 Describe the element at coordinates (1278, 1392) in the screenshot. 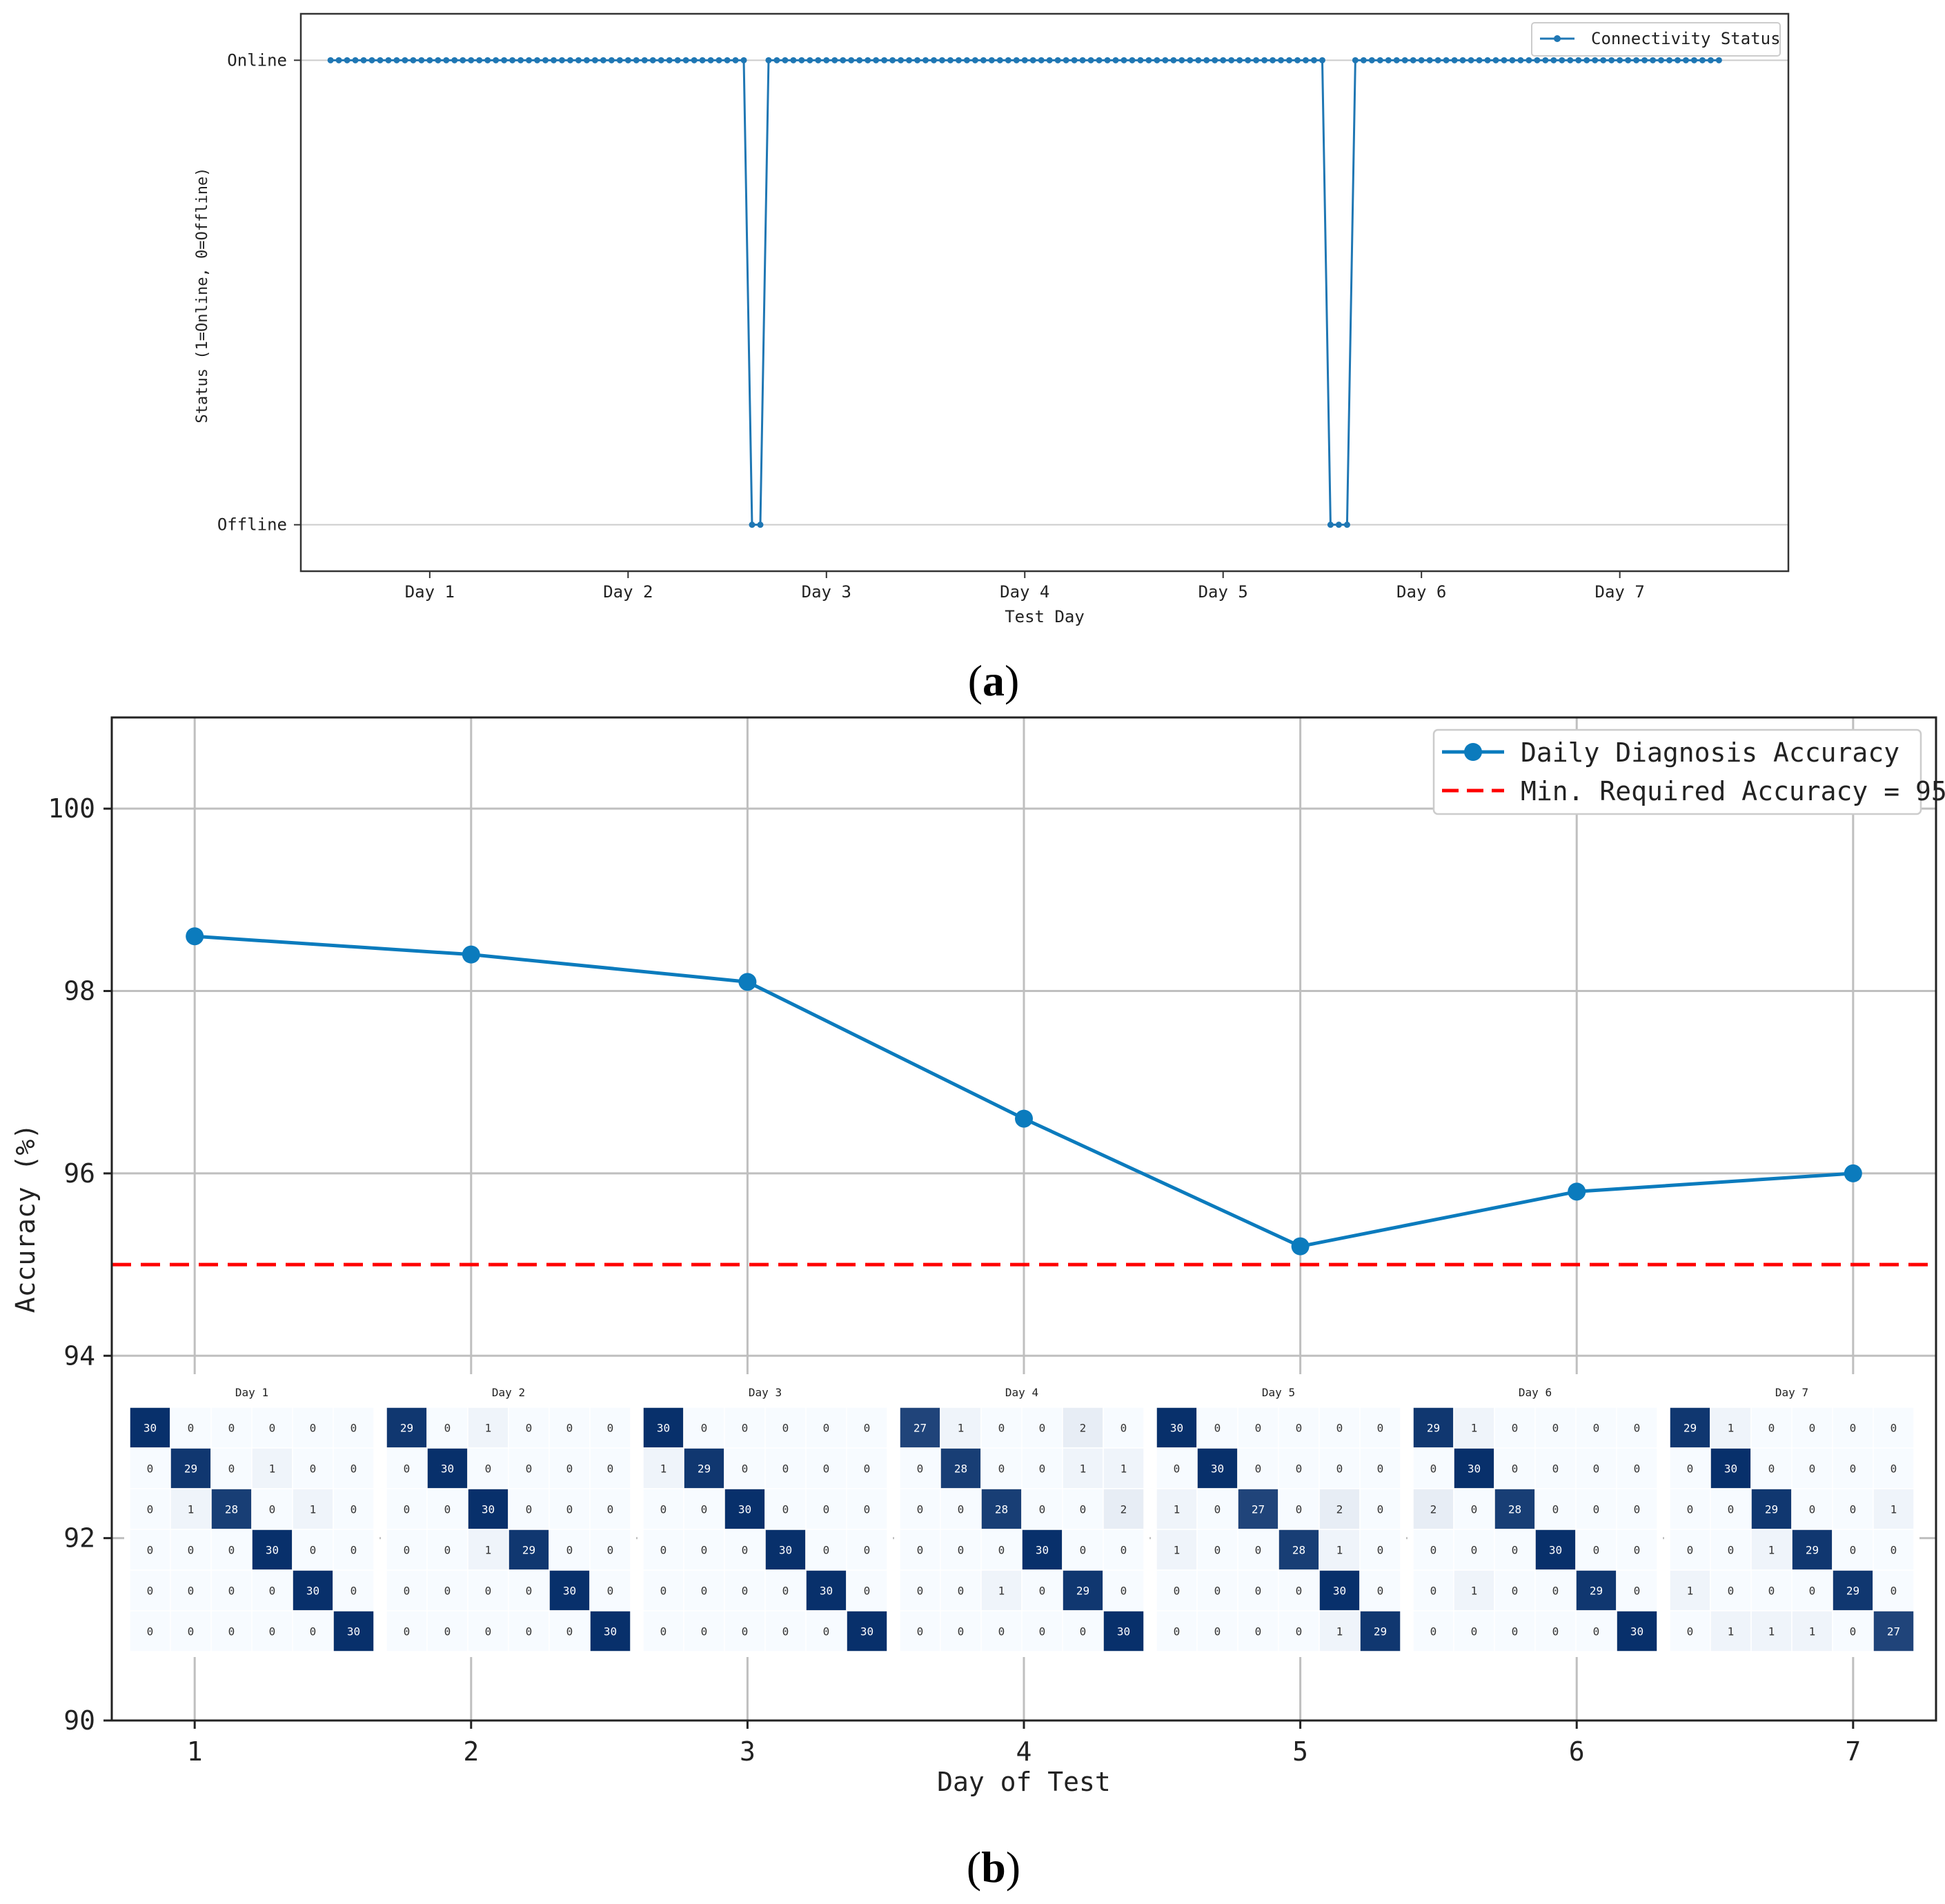

I see `b-inset-title: Day 5` at that location.